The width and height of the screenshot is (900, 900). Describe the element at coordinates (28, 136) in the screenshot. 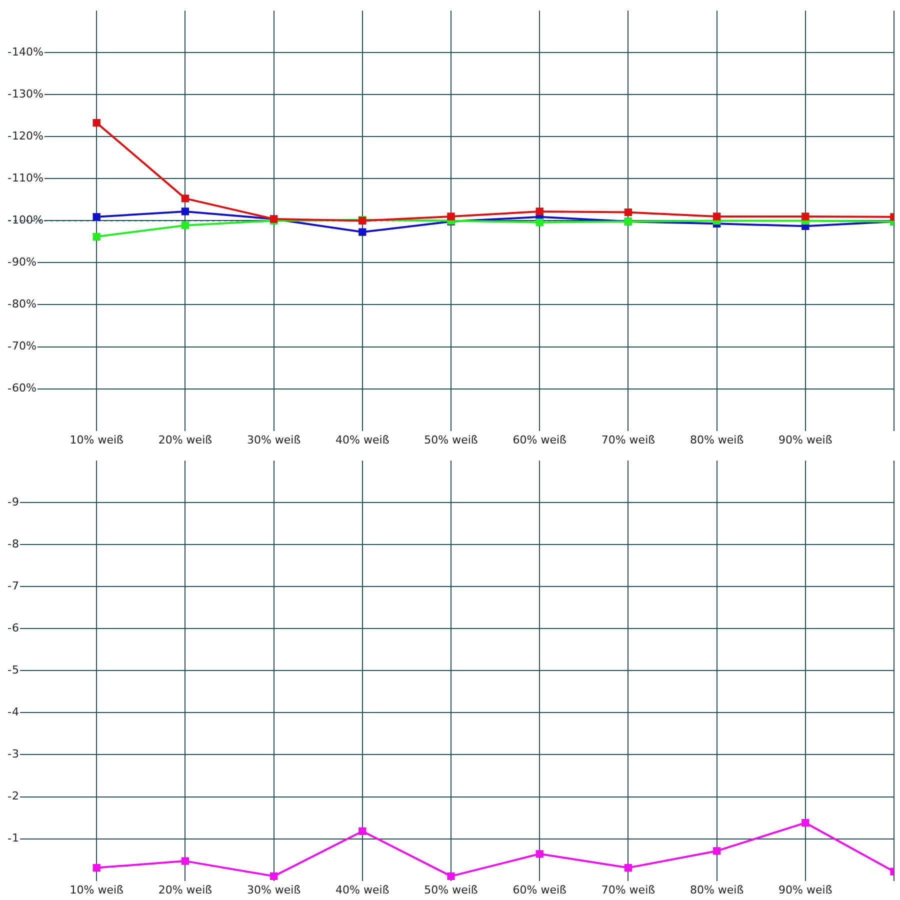

I see `y-tick-label: 120%` at that location.